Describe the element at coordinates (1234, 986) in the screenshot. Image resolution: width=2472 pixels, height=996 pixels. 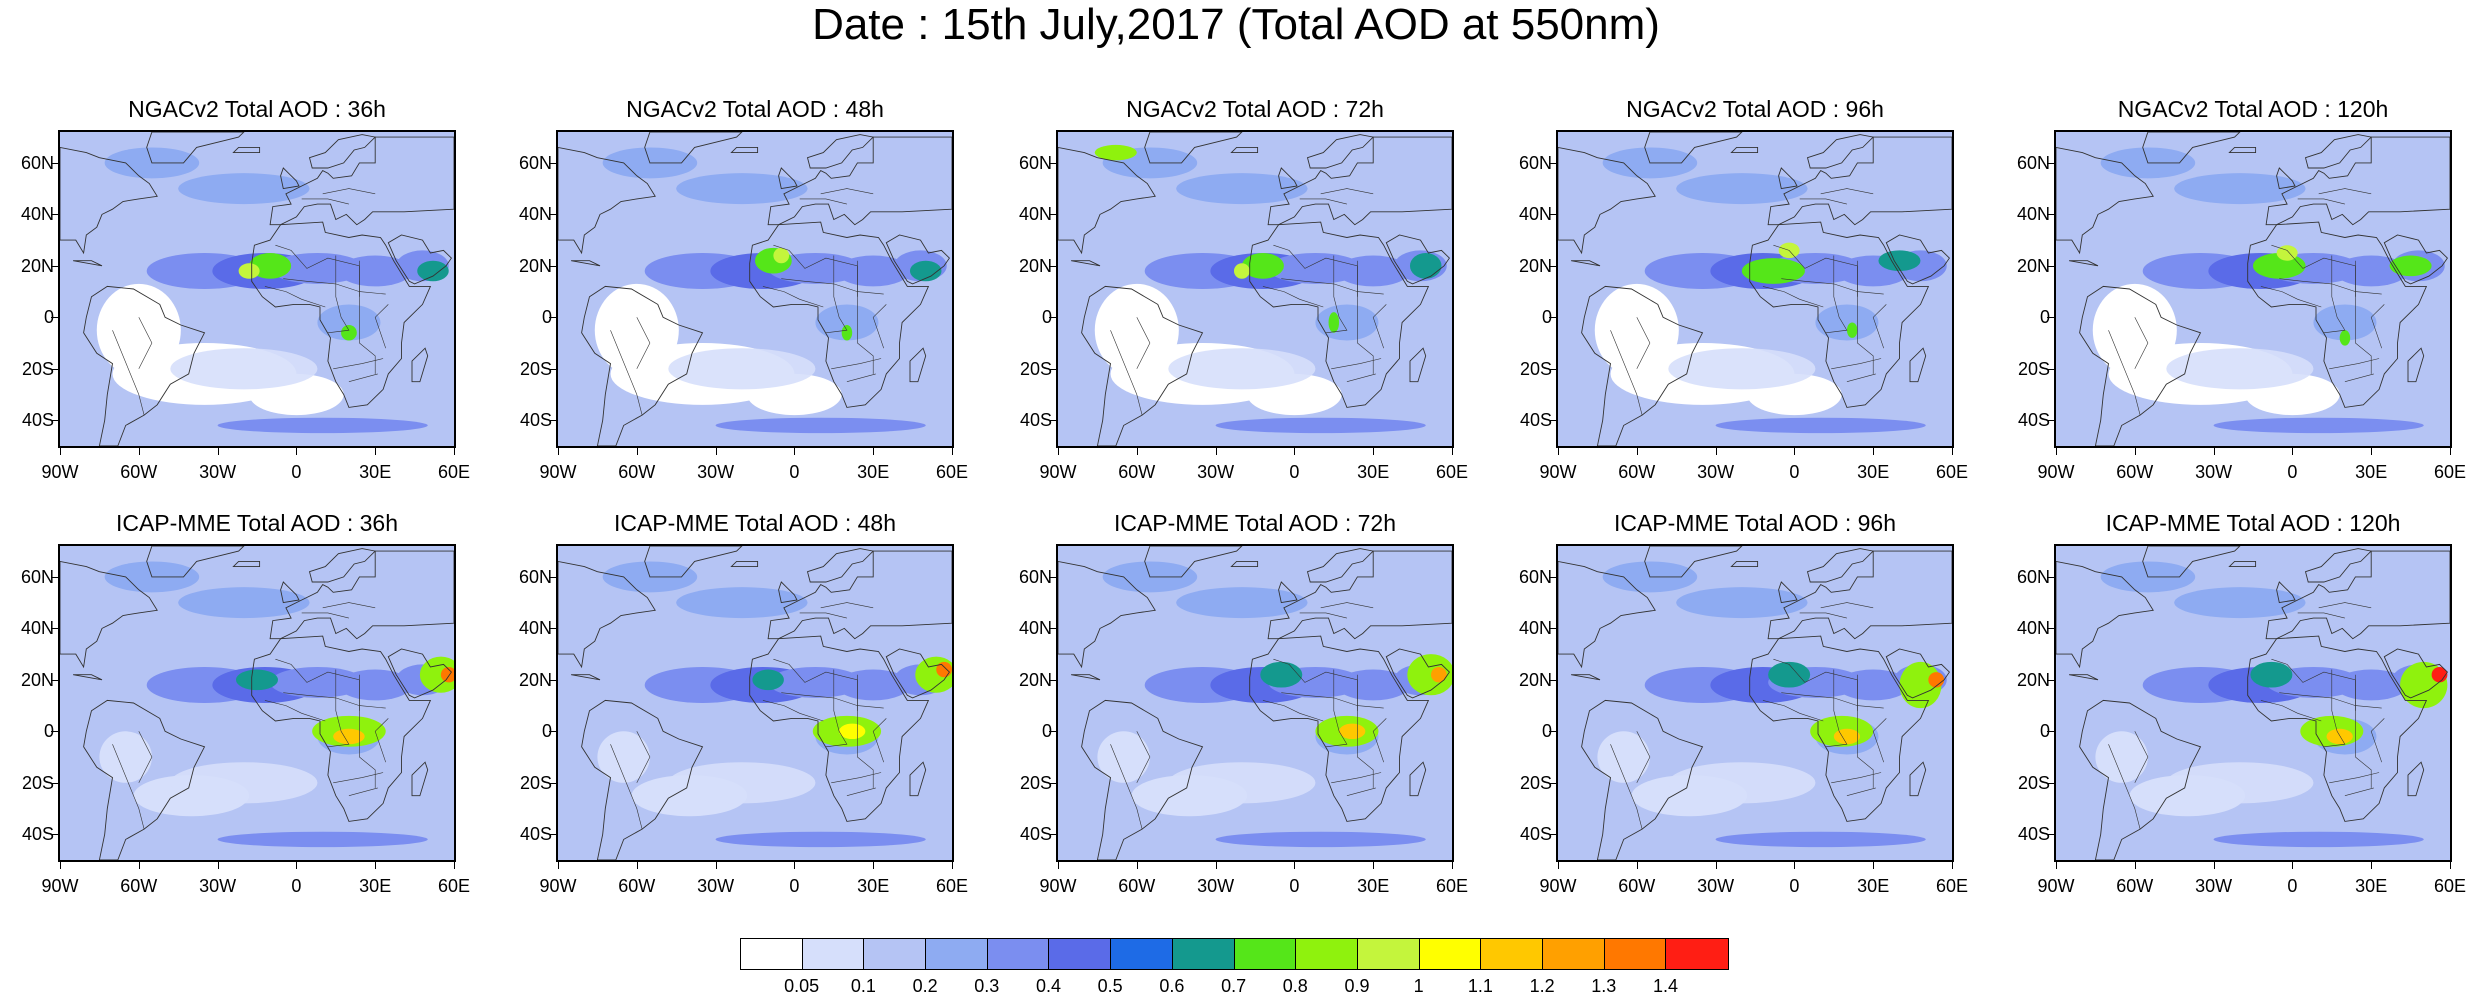
I see `colorbar-label: 0.7` at that location.